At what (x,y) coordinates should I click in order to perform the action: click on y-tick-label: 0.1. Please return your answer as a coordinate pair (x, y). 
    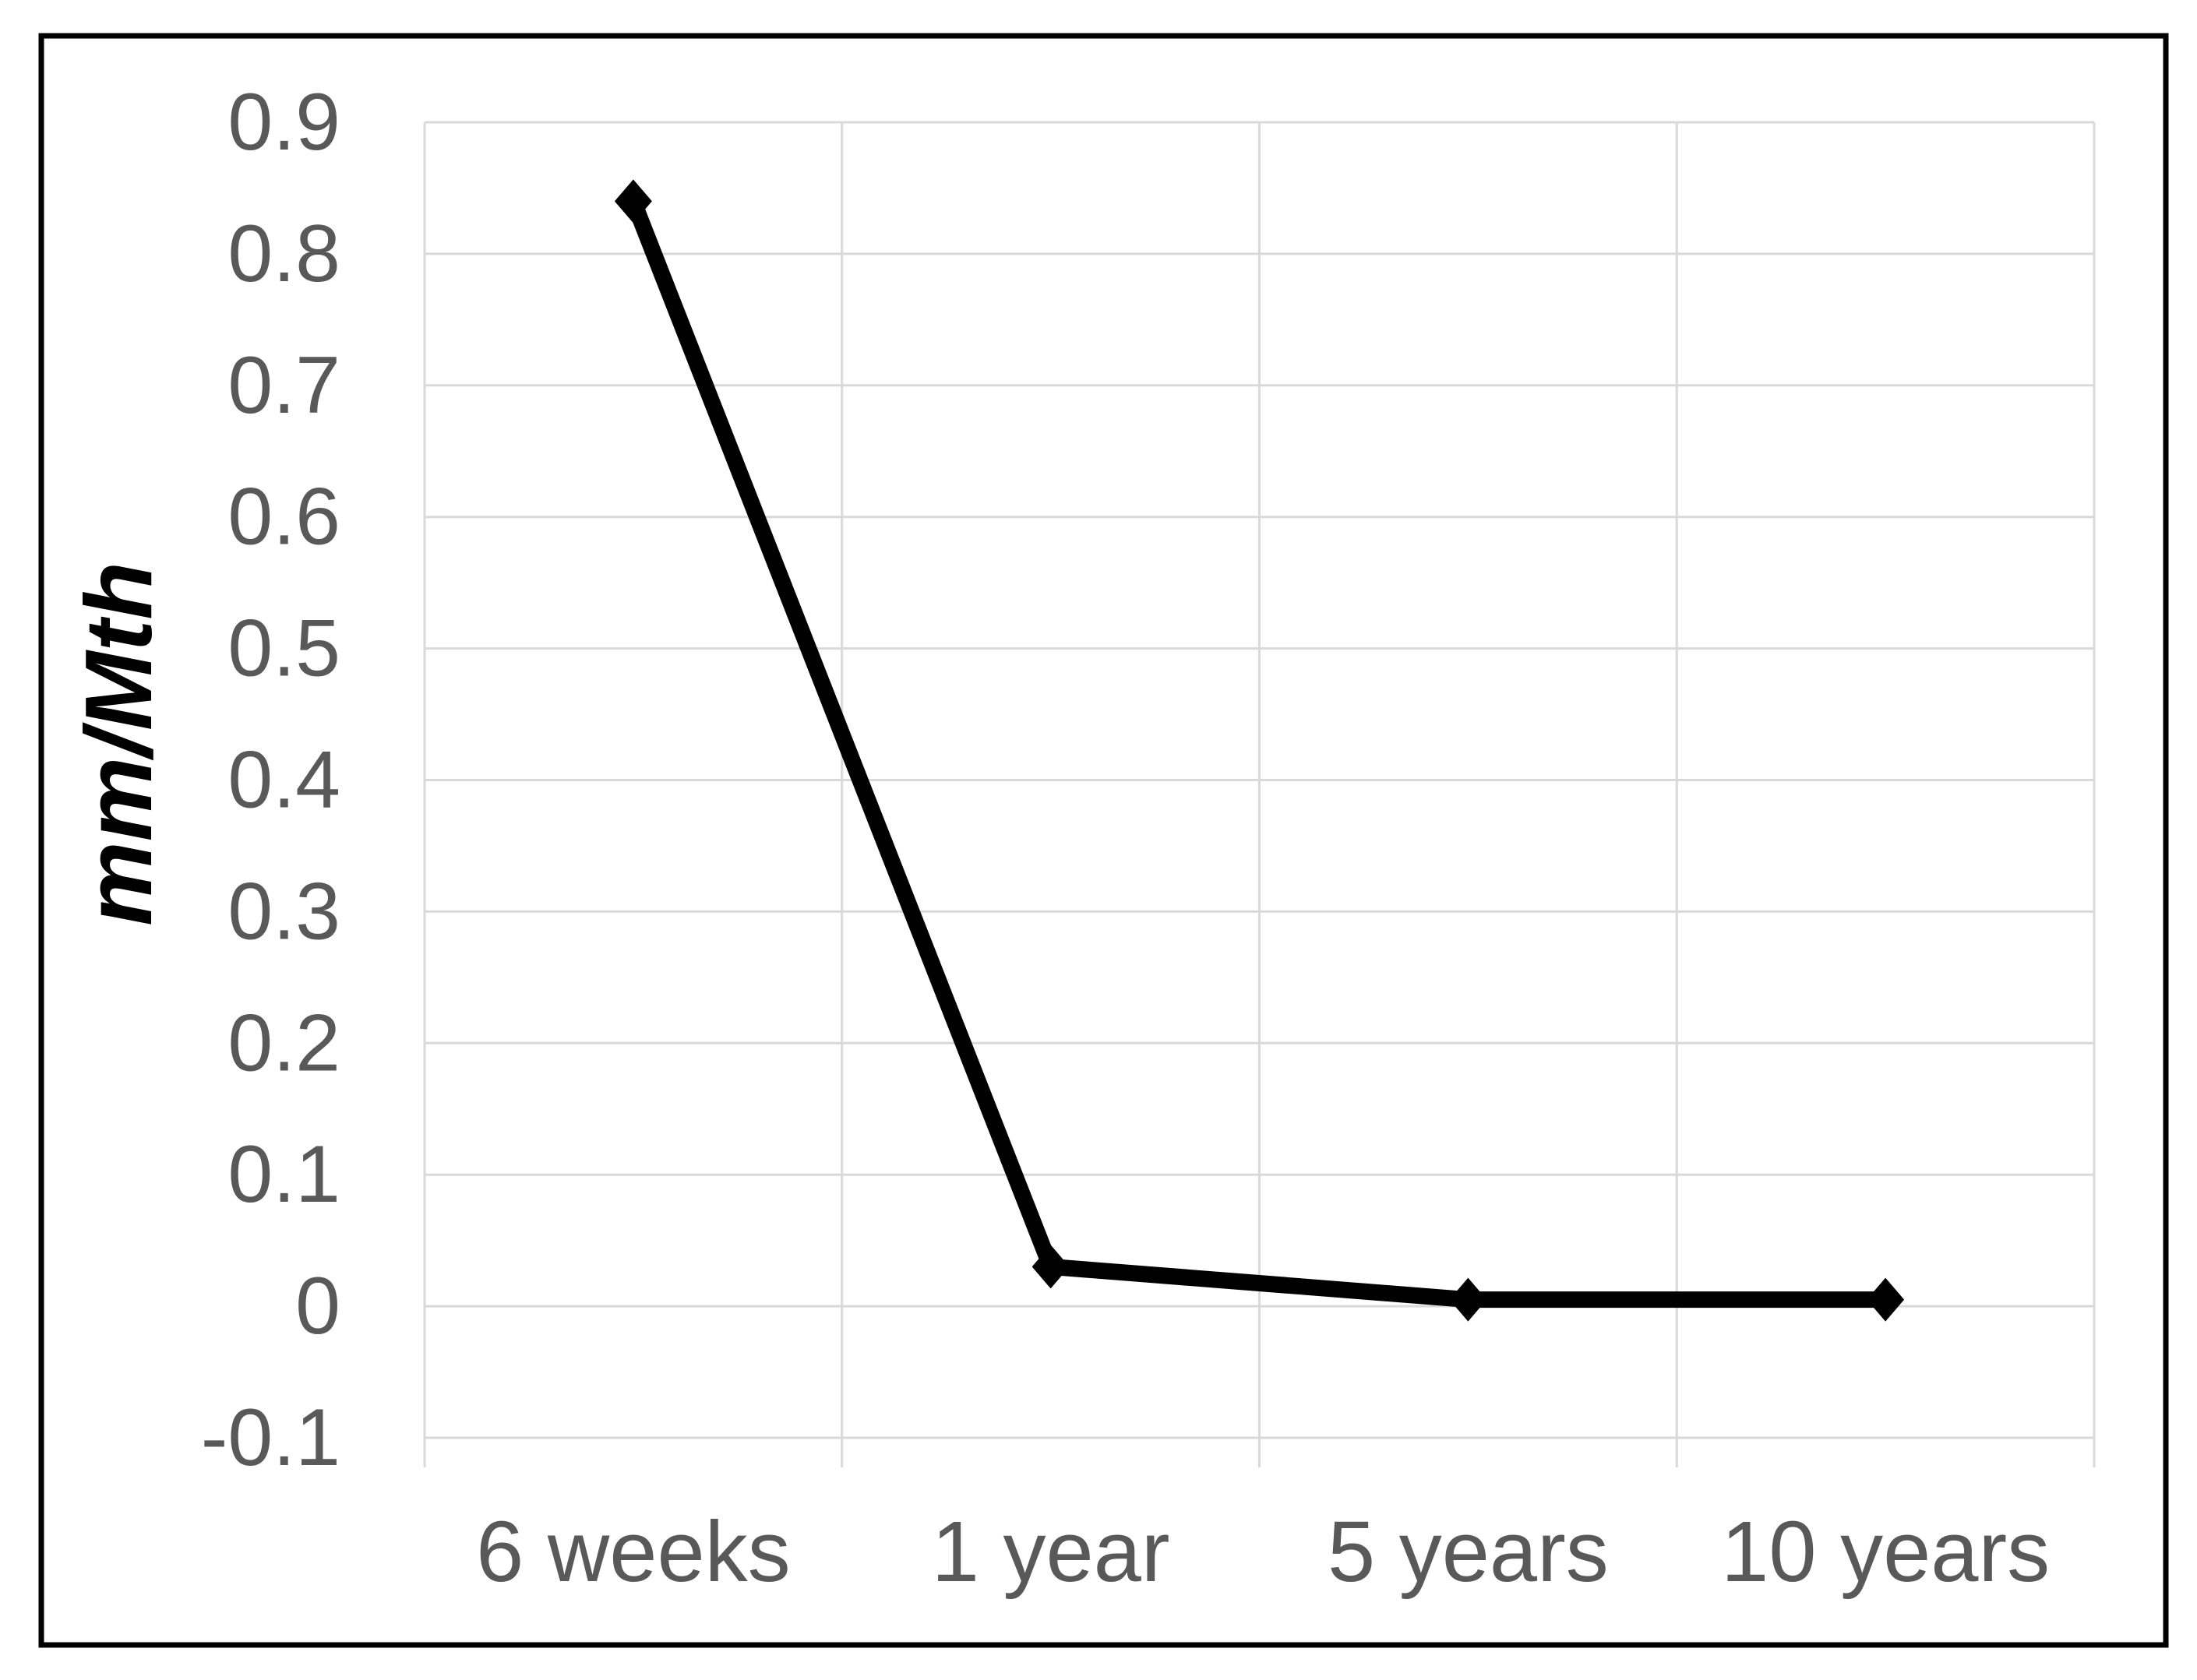
    Looking at the image, I should click on (283, 1174).